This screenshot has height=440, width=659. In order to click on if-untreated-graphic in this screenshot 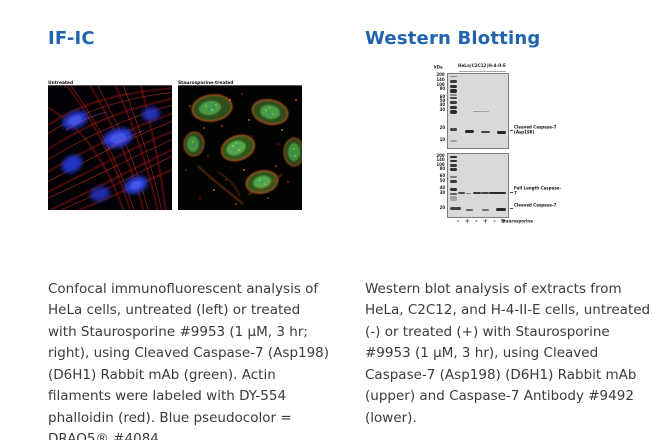, I will do `click(110, 148)`.